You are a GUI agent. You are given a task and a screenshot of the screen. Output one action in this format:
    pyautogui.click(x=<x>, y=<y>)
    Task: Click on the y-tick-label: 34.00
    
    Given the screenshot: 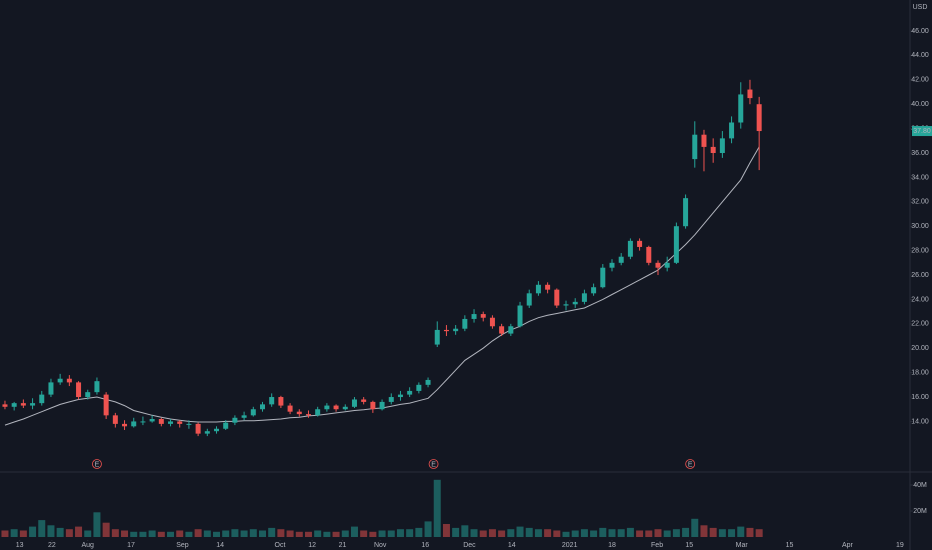 What is the action you would take?
    pyautogui.click(x=920, y=177)
    